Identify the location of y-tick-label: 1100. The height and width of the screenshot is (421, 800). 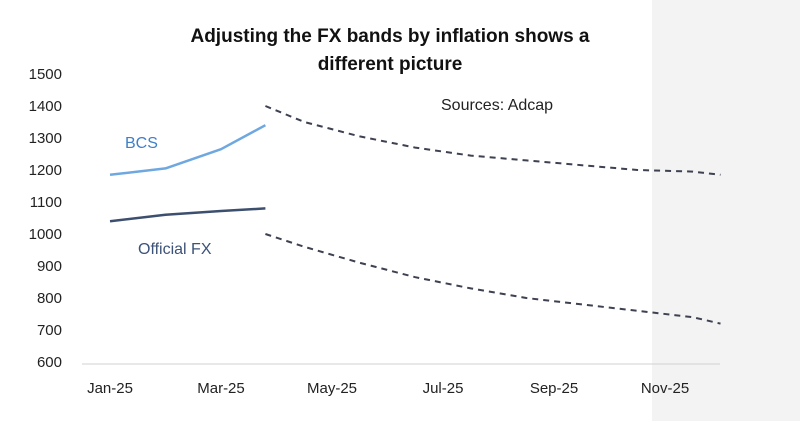
(46, 202).